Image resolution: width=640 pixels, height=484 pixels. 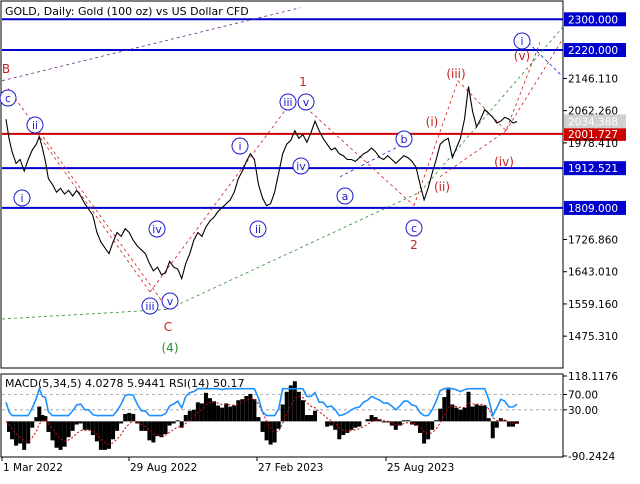 I want to click on wave-label-13: v, so click(x=306, y=102).